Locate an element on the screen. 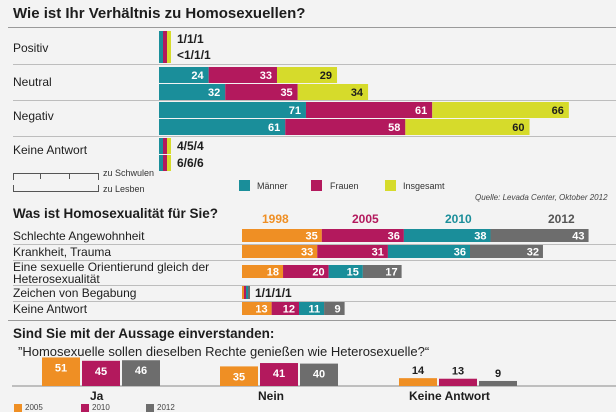 The image size is (616, 412). legend-maenner-swatch is located at coordinates (244, 185).